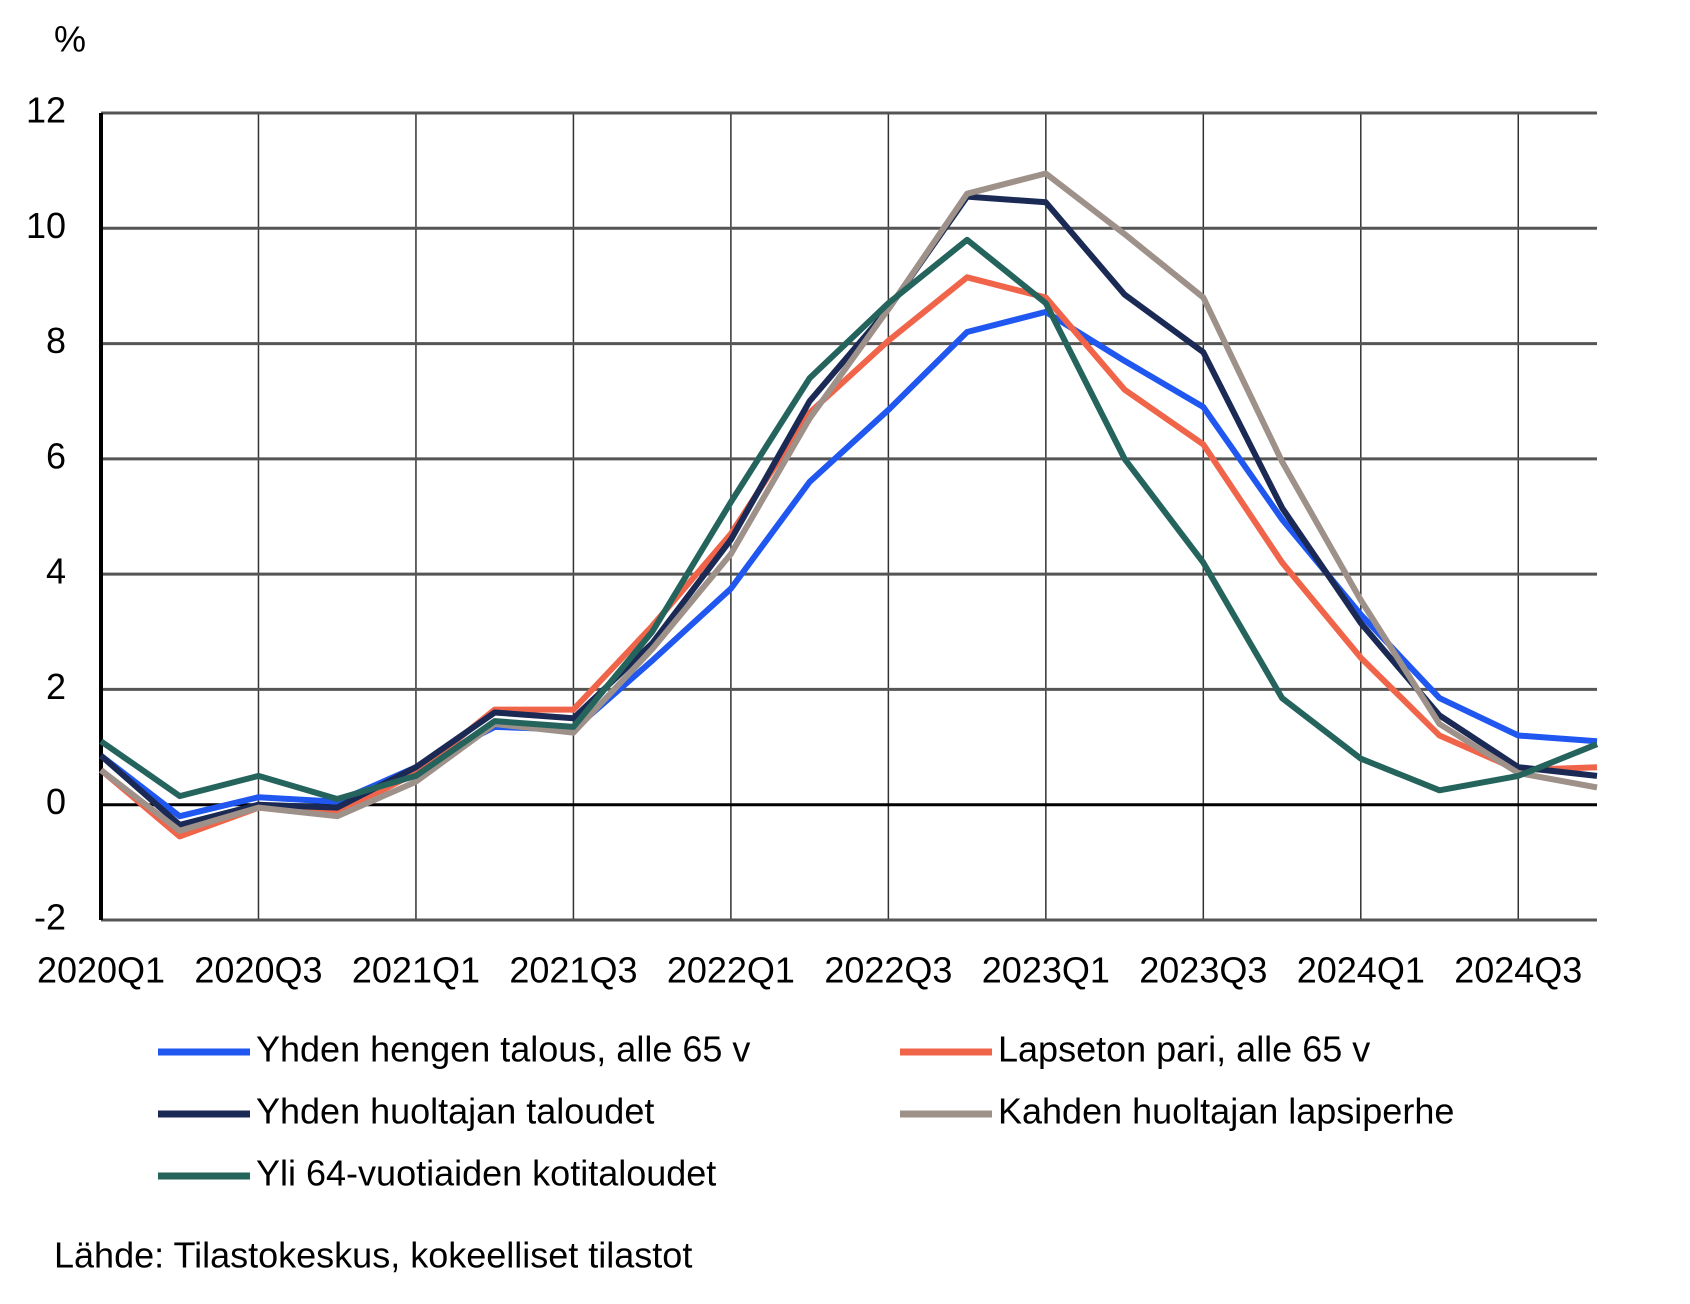  I want to click on legend-label: Lapseton pari, alle 65 v, so click(1184, 1049).